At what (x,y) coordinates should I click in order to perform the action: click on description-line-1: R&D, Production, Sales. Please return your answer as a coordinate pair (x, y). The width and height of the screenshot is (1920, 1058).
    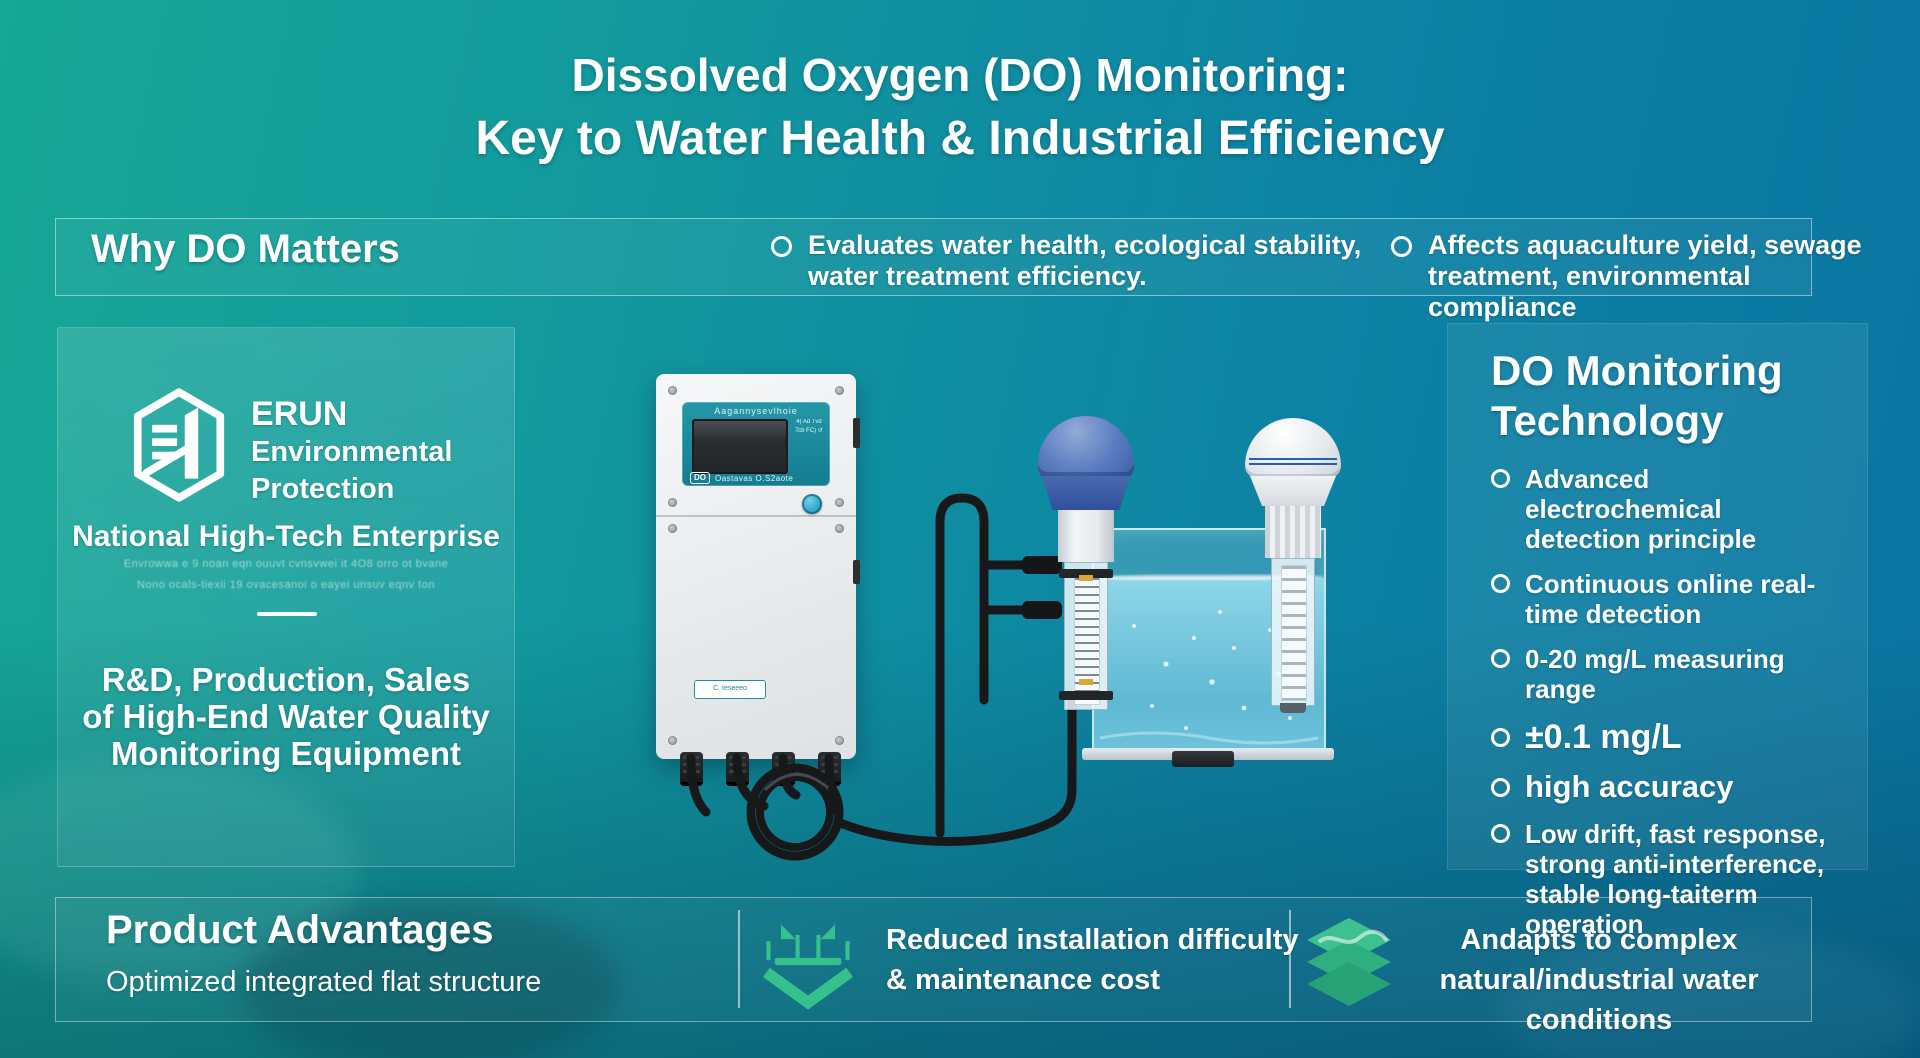
    Looking at the image, I should click on (286, 679).